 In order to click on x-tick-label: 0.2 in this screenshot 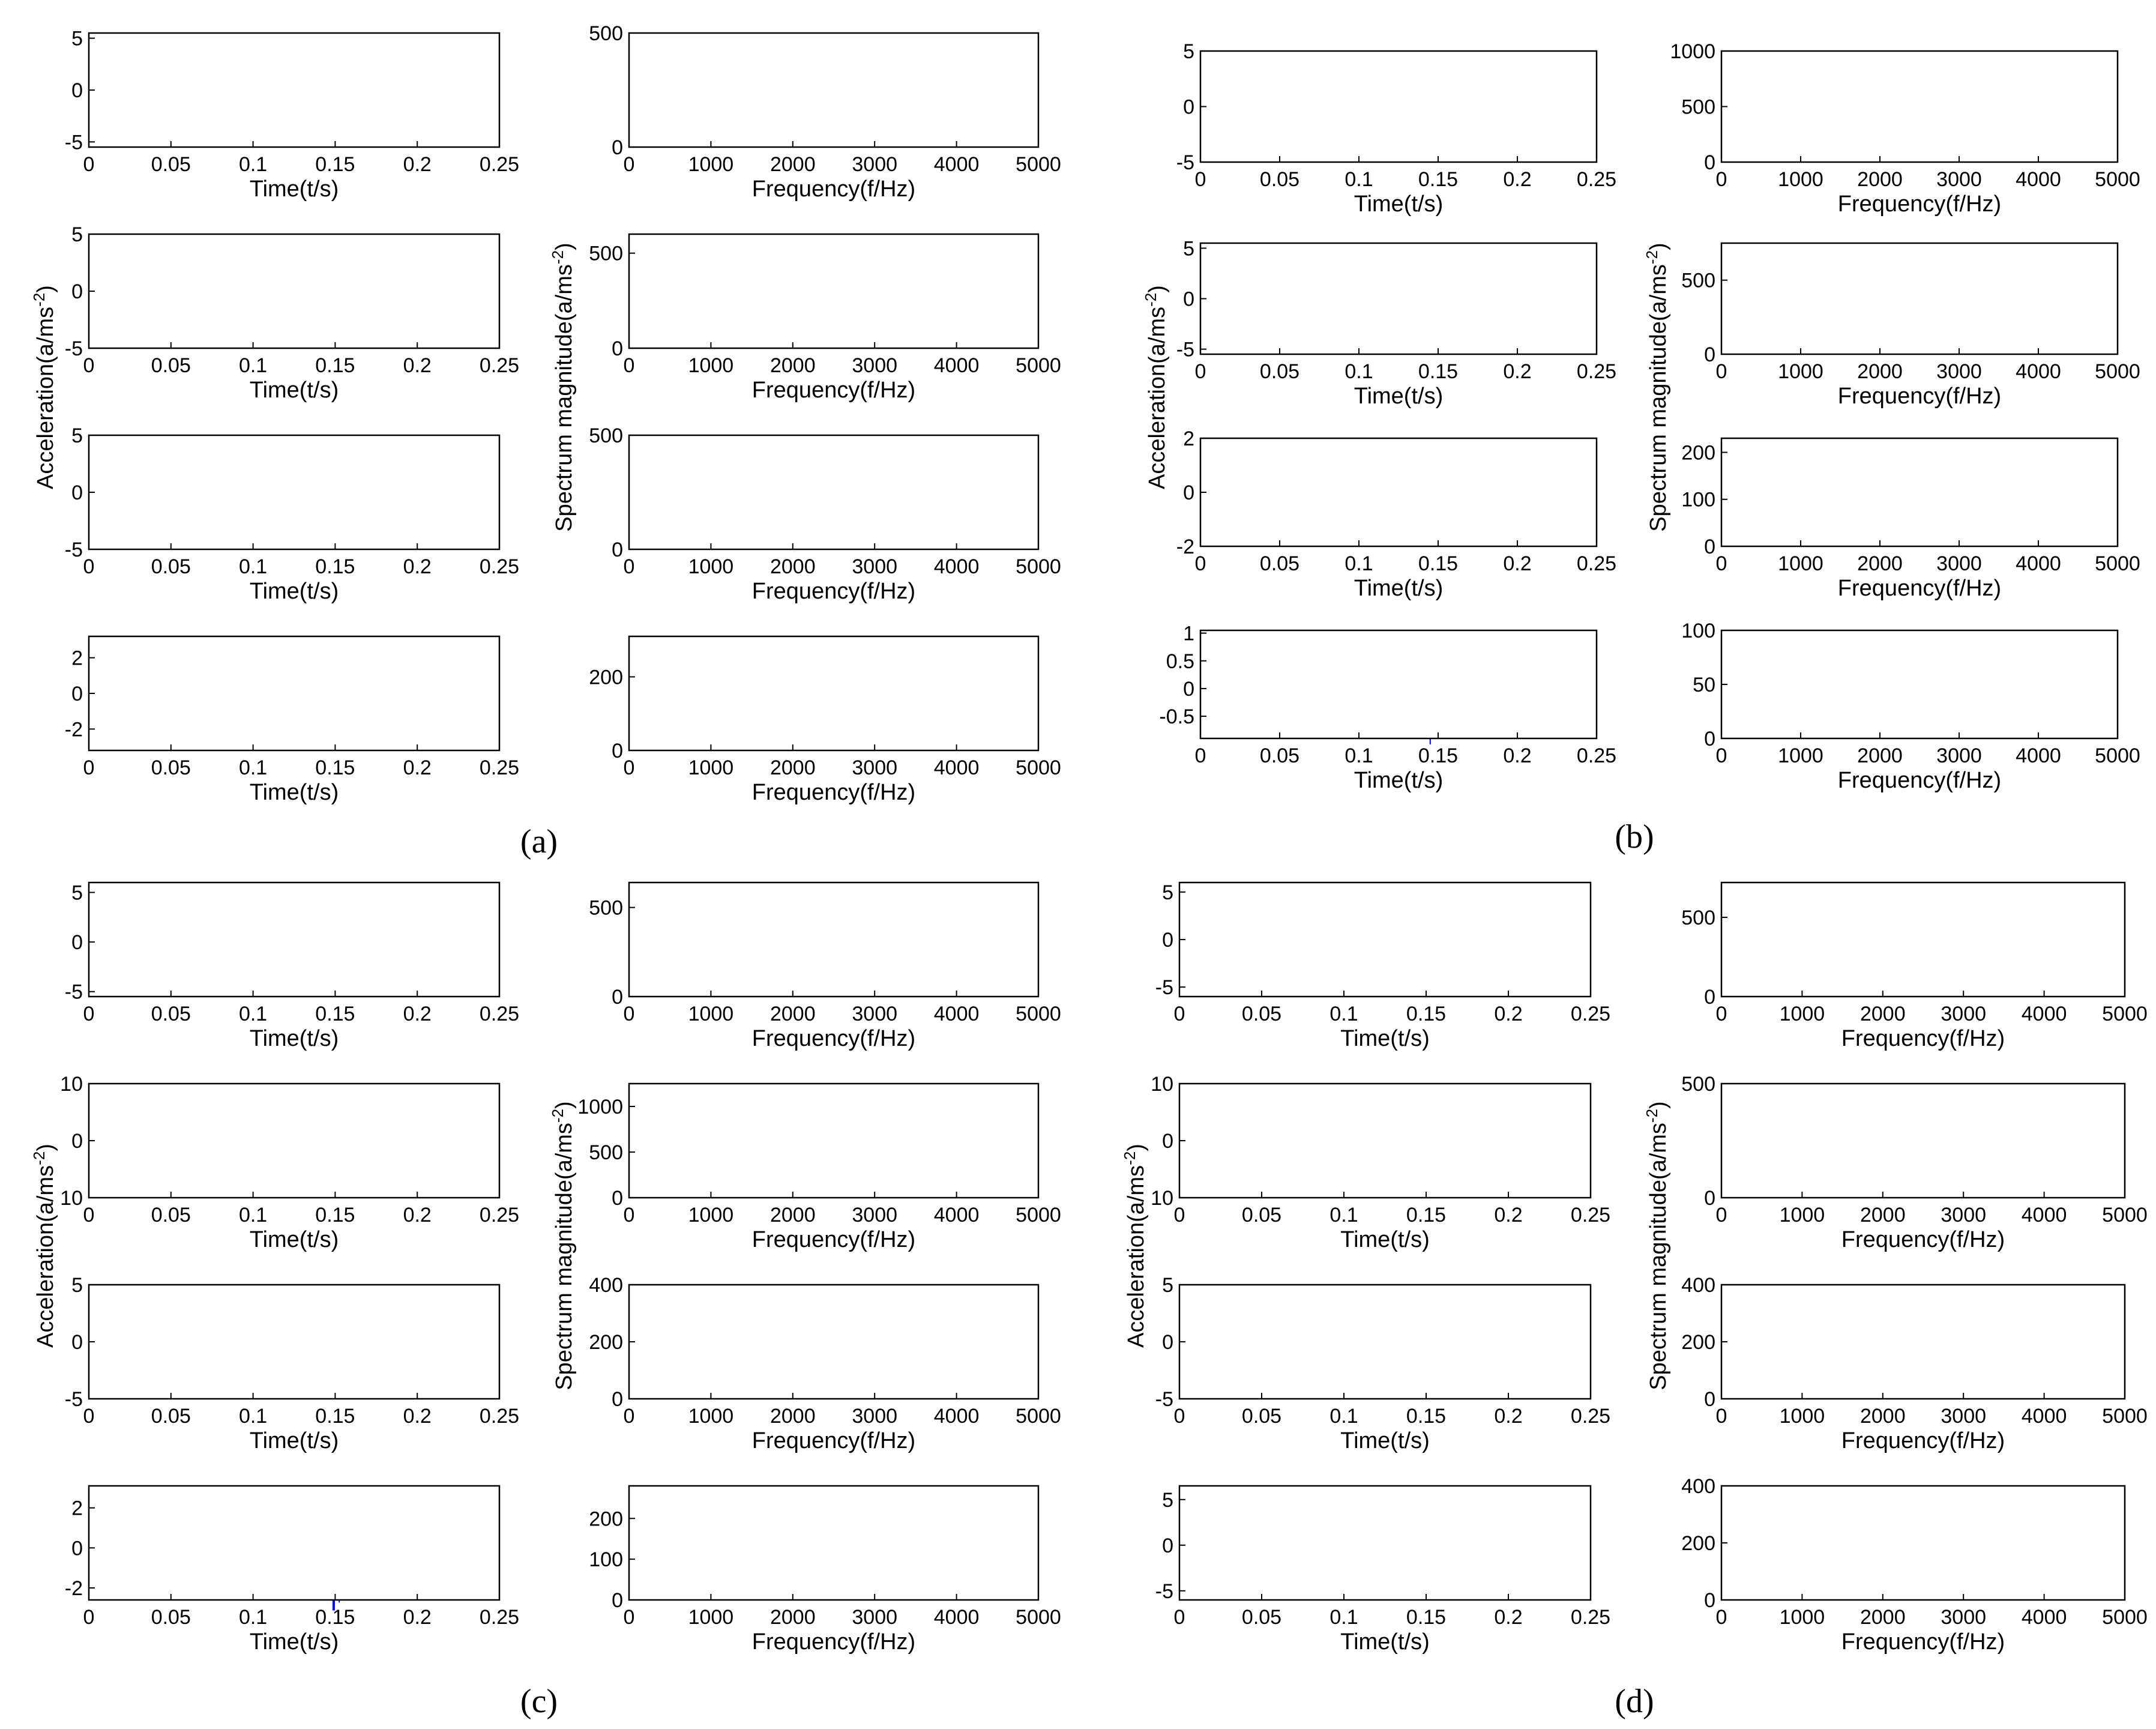, I will do `click(417, 1617)`.